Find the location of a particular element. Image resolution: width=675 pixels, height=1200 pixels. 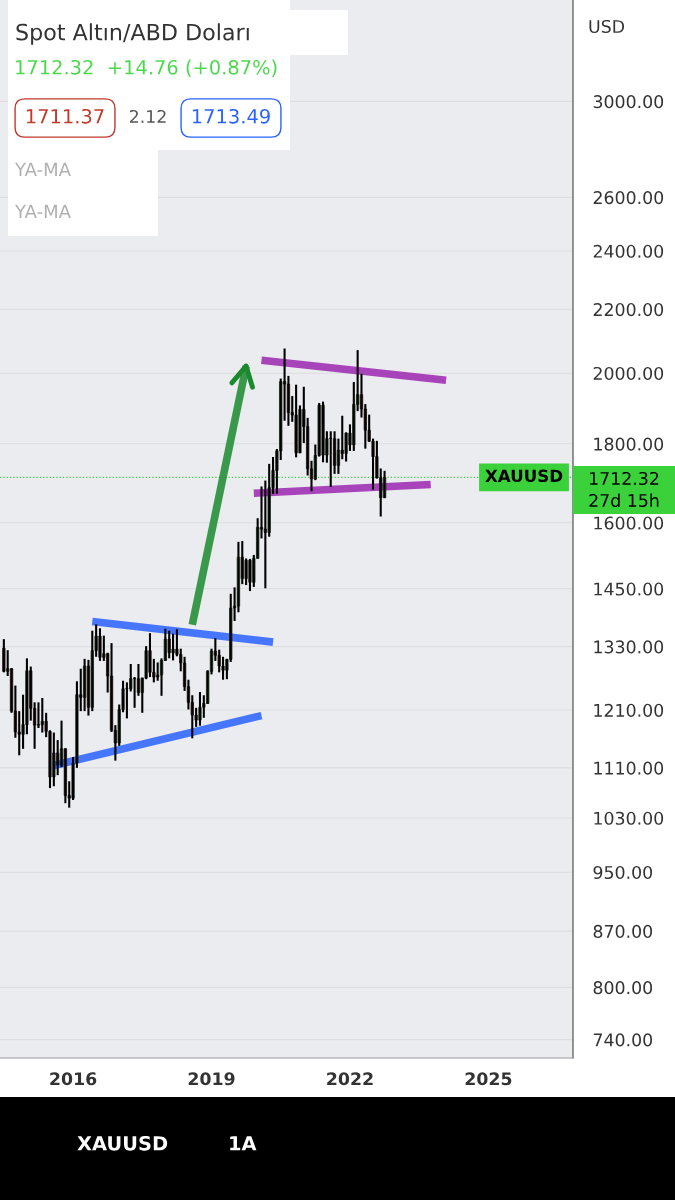

y-tick-label: 800.00 is located at coordinates (623, 988).